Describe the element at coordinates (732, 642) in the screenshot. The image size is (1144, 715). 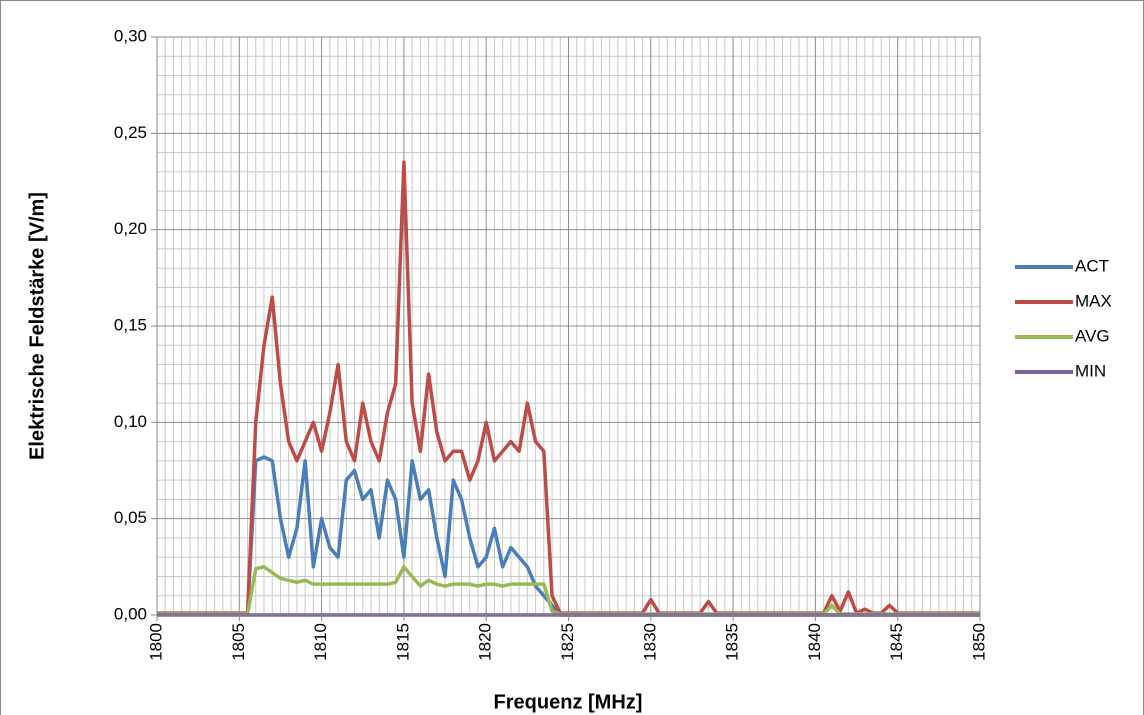
I see `x-tick-label: 1835` at that location.